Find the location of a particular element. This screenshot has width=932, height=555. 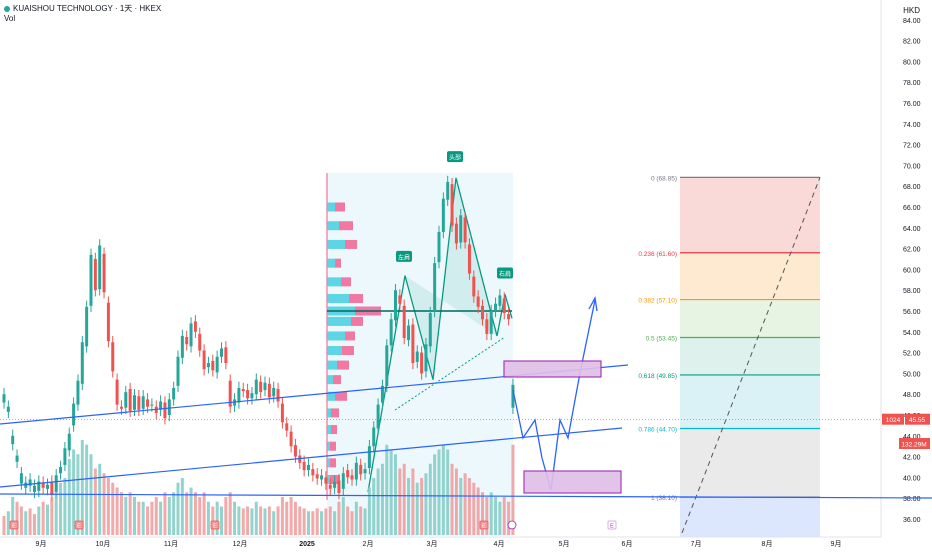

resistance-box is located at coordinates (552, 369).